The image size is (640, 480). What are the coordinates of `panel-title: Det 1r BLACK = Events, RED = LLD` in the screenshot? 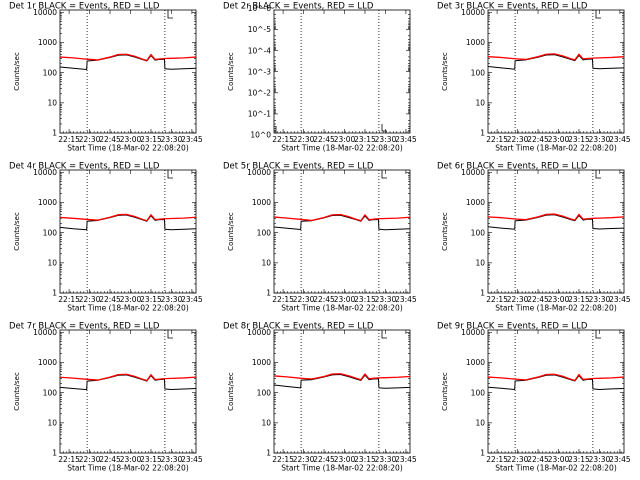 It's located at (84, 7).